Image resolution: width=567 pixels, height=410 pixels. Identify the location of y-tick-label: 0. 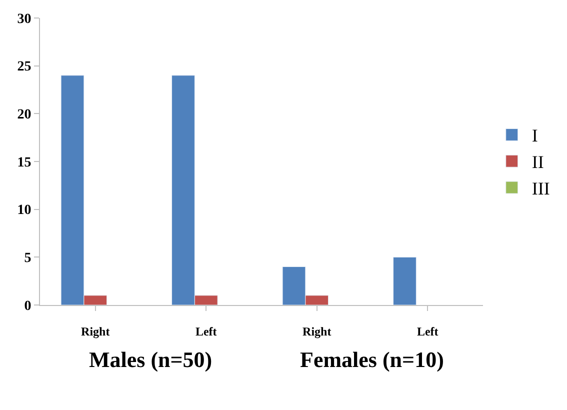
(28, 306).